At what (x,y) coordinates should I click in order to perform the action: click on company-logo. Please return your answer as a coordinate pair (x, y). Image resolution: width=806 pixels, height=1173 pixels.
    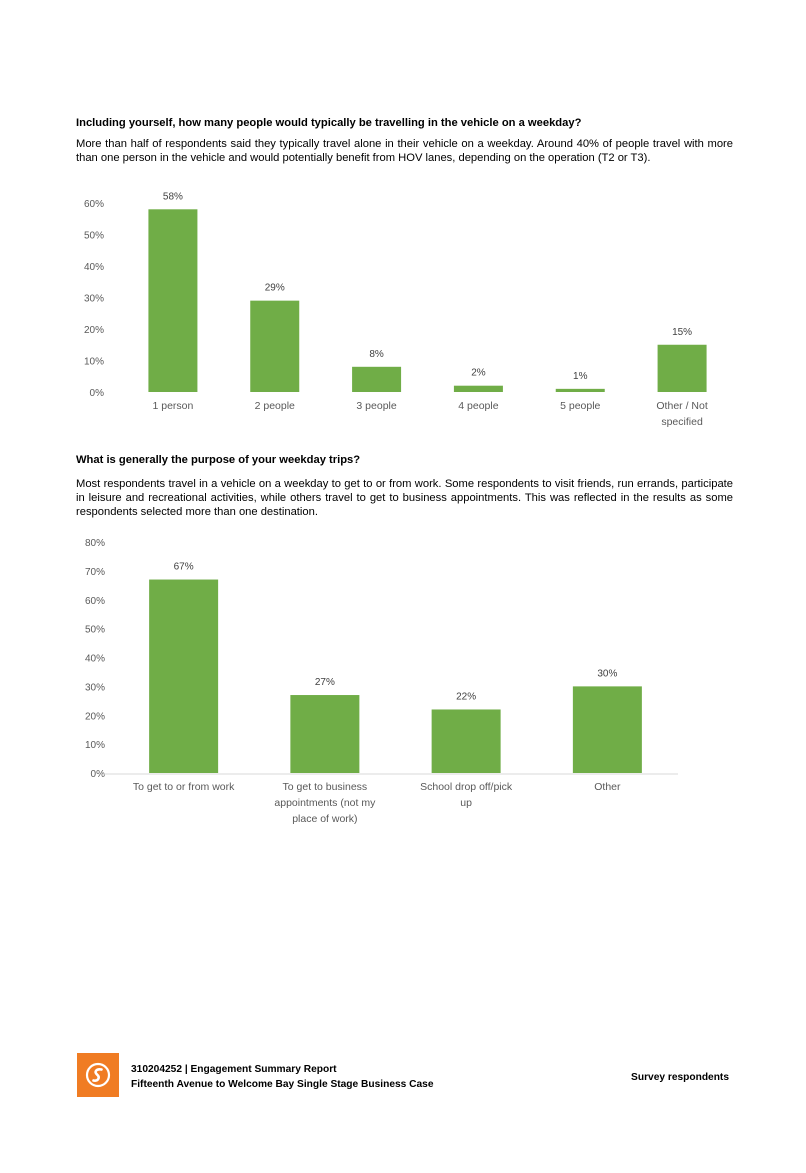
    Looking at the image, I should click on (98, 1075).